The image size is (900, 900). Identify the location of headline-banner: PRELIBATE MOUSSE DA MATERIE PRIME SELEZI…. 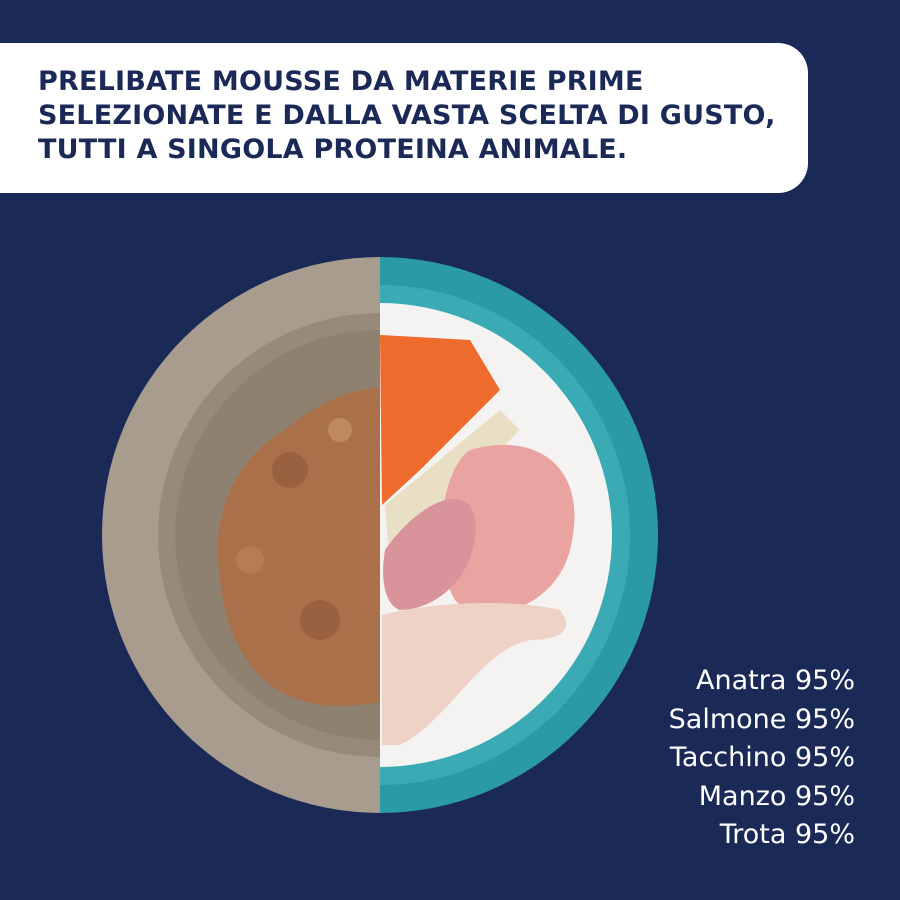
(404, 118).